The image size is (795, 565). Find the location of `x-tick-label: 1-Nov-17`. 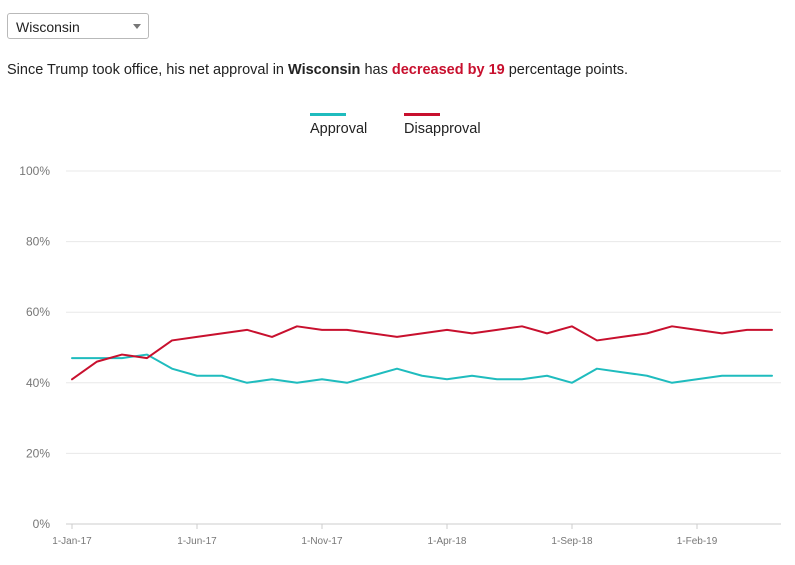

x-tick-label: 1-Nov-17 is located at coordinates (322, 541).